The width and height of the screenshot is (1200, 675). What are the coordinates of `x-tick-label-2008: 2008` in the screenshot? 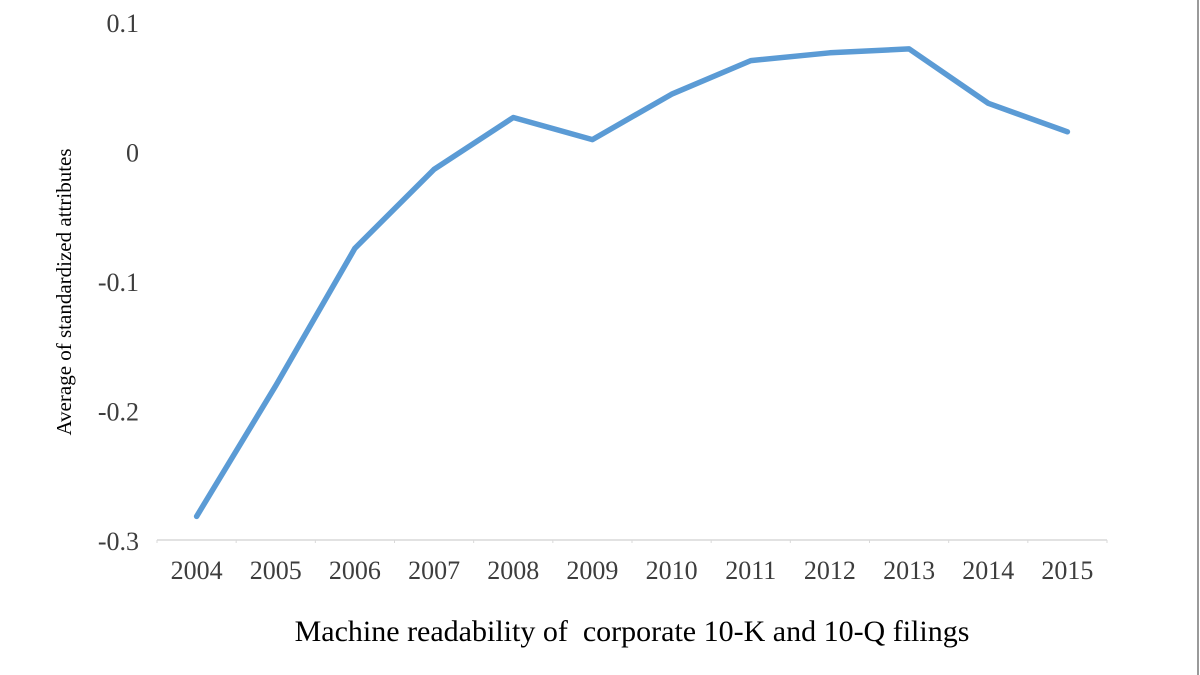 It's located at (513, 570).